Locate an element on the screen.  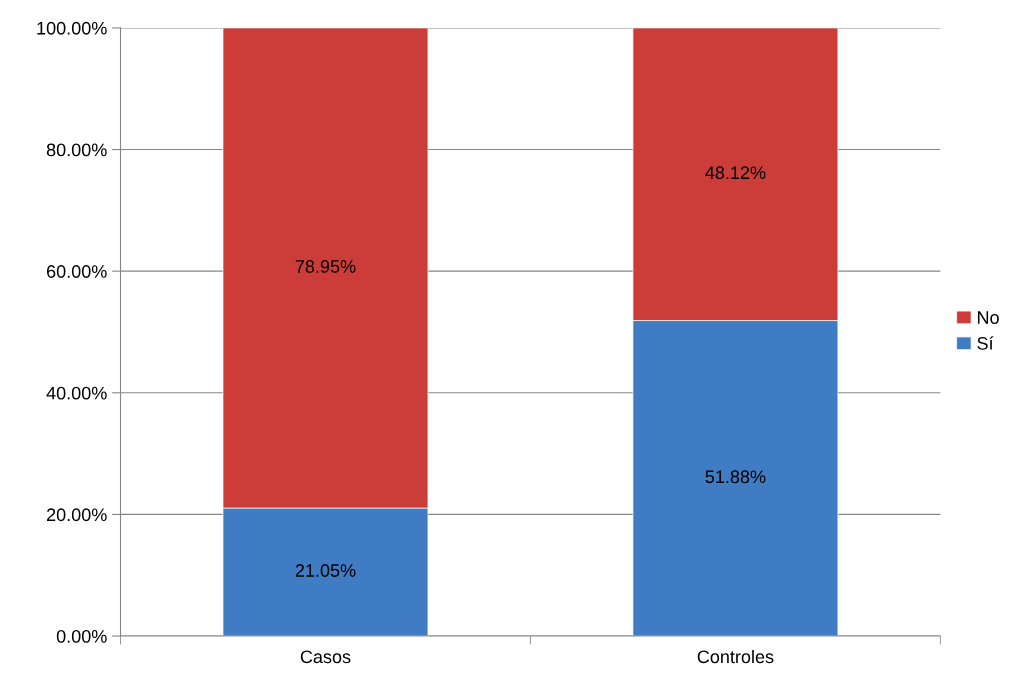
y-tick-label: 100.00% is located at coordinates (72, 28).